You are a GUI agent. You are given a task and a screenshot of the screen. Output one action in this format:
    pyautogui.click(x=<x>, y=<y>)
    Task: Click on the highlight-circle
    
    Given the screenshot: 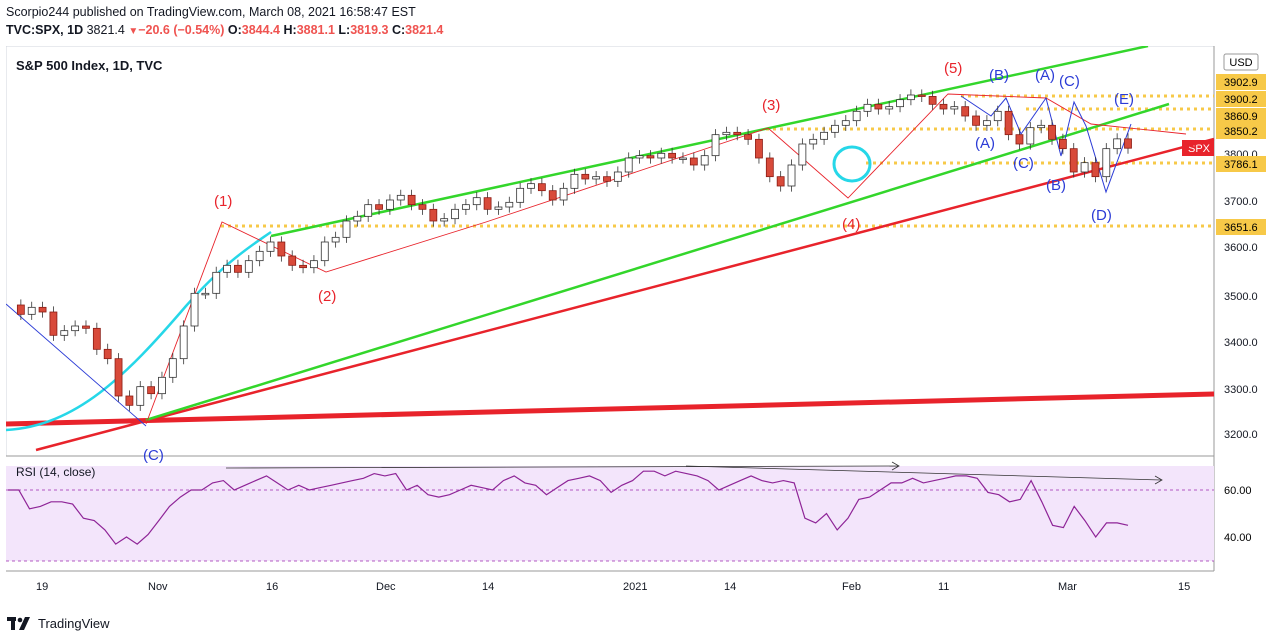 What is the action you would take?
    pyautogui.click(x=852, y=164)
    